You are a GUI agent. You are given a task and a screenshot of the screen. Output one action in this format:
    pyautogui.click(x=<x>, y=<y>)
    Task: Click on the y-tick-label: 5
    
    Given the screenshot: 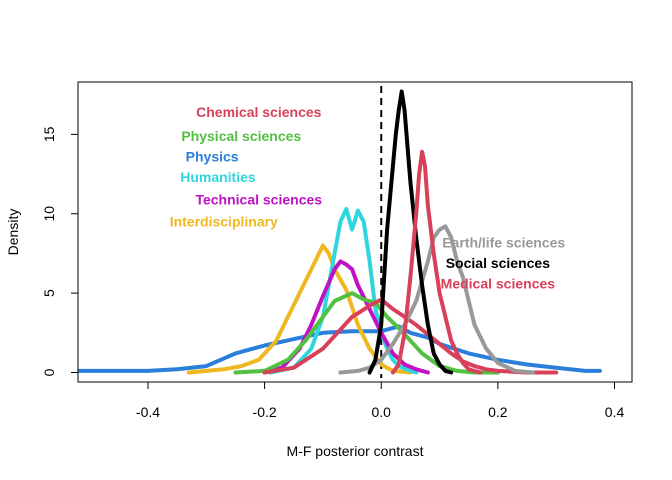 What is the action you would take?
    pyautogui.click(x=49, y=293)
    